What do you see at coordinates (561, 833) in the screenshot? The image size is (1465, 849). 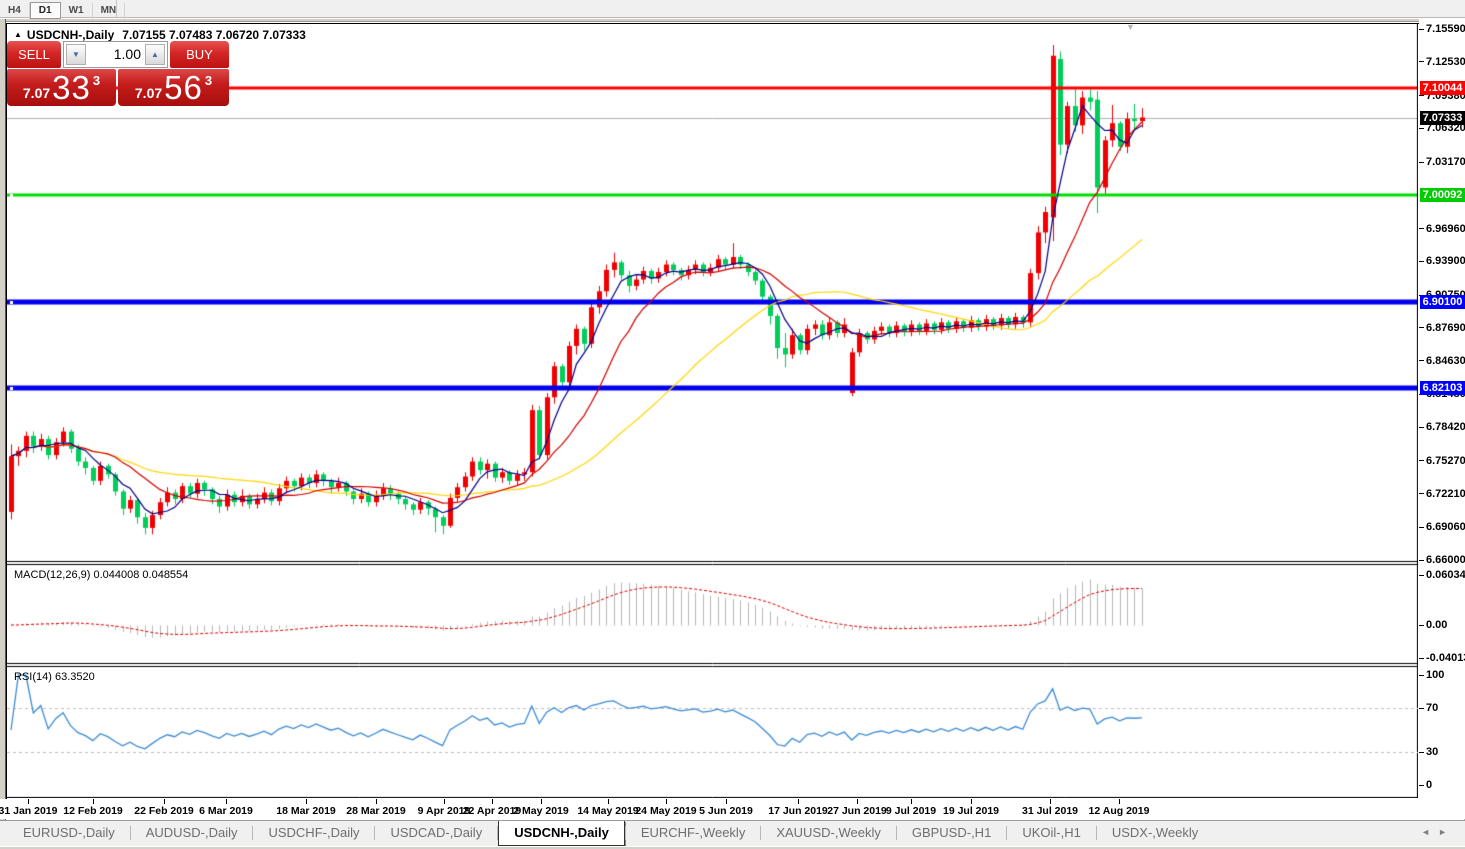 I see `symbol-tab-usdcnh: USDCNH-,Daily` at bounding box center [561, 833].